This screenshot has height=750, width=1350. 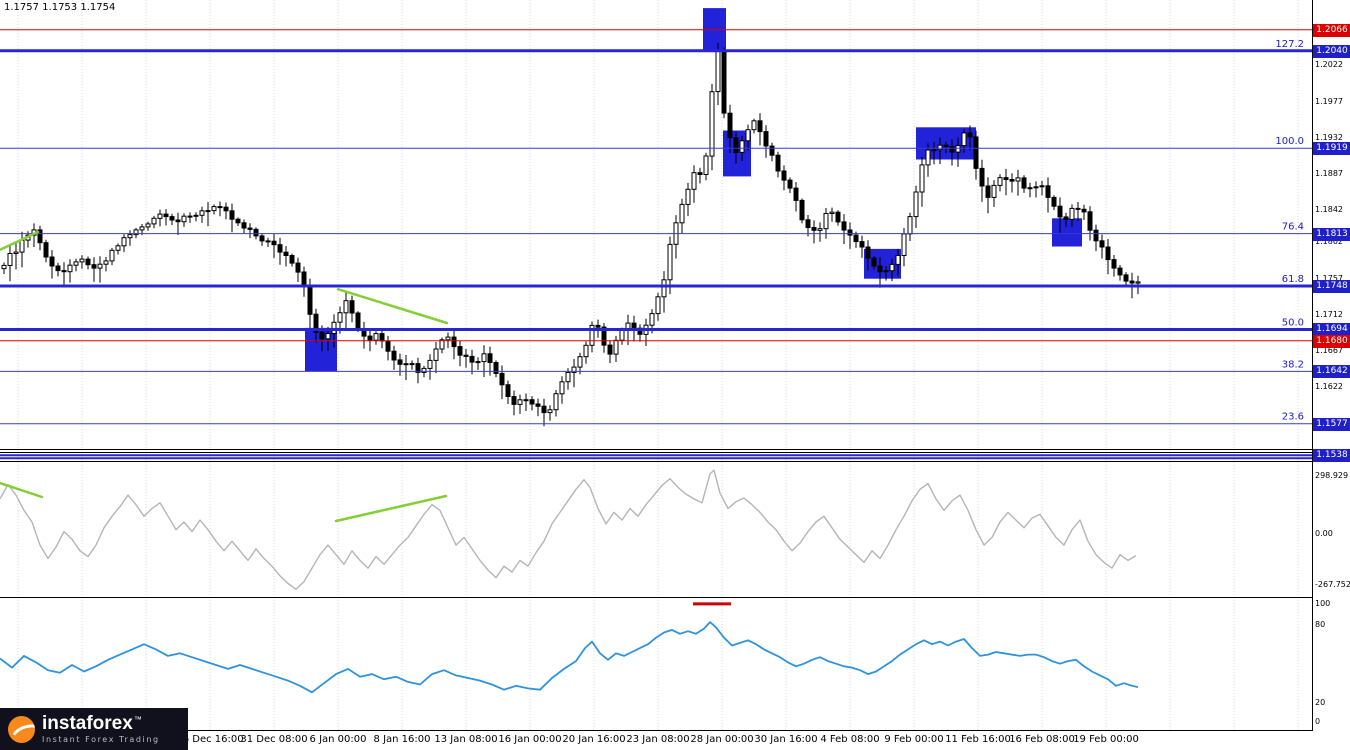 I want to click on fib-level-label: 38.2, so click(x=1293, y=364).